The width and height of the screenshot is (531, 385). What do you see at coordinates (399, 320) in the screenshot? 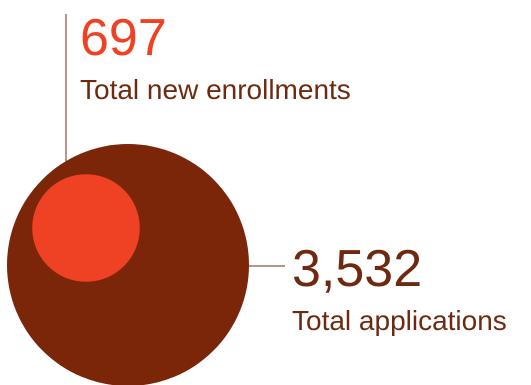
I see `applications-label: Total applications` at bounding box center [399, 320].